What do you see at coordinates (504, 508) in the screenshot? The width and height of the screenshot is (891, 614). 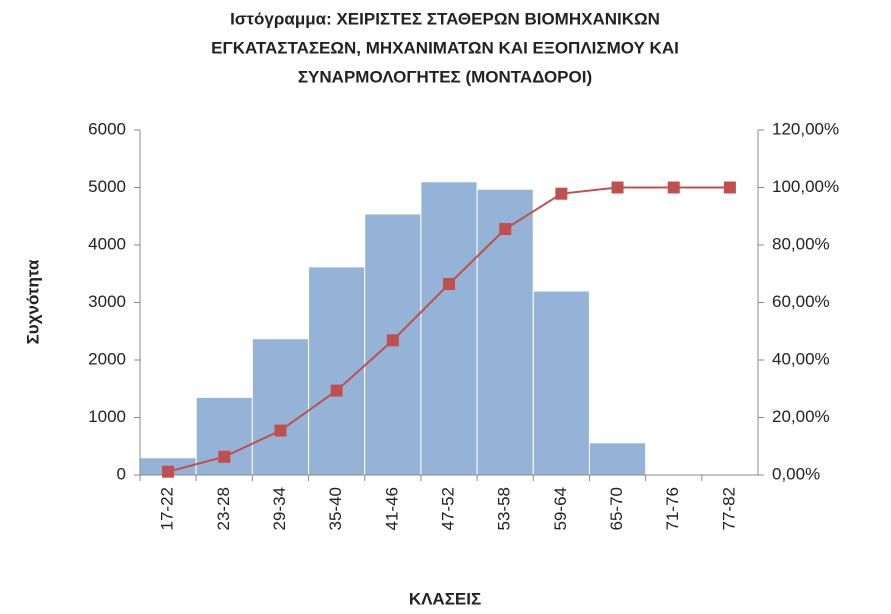 I see `x-tick-label: 53-58` at bounding box center [504, 508].